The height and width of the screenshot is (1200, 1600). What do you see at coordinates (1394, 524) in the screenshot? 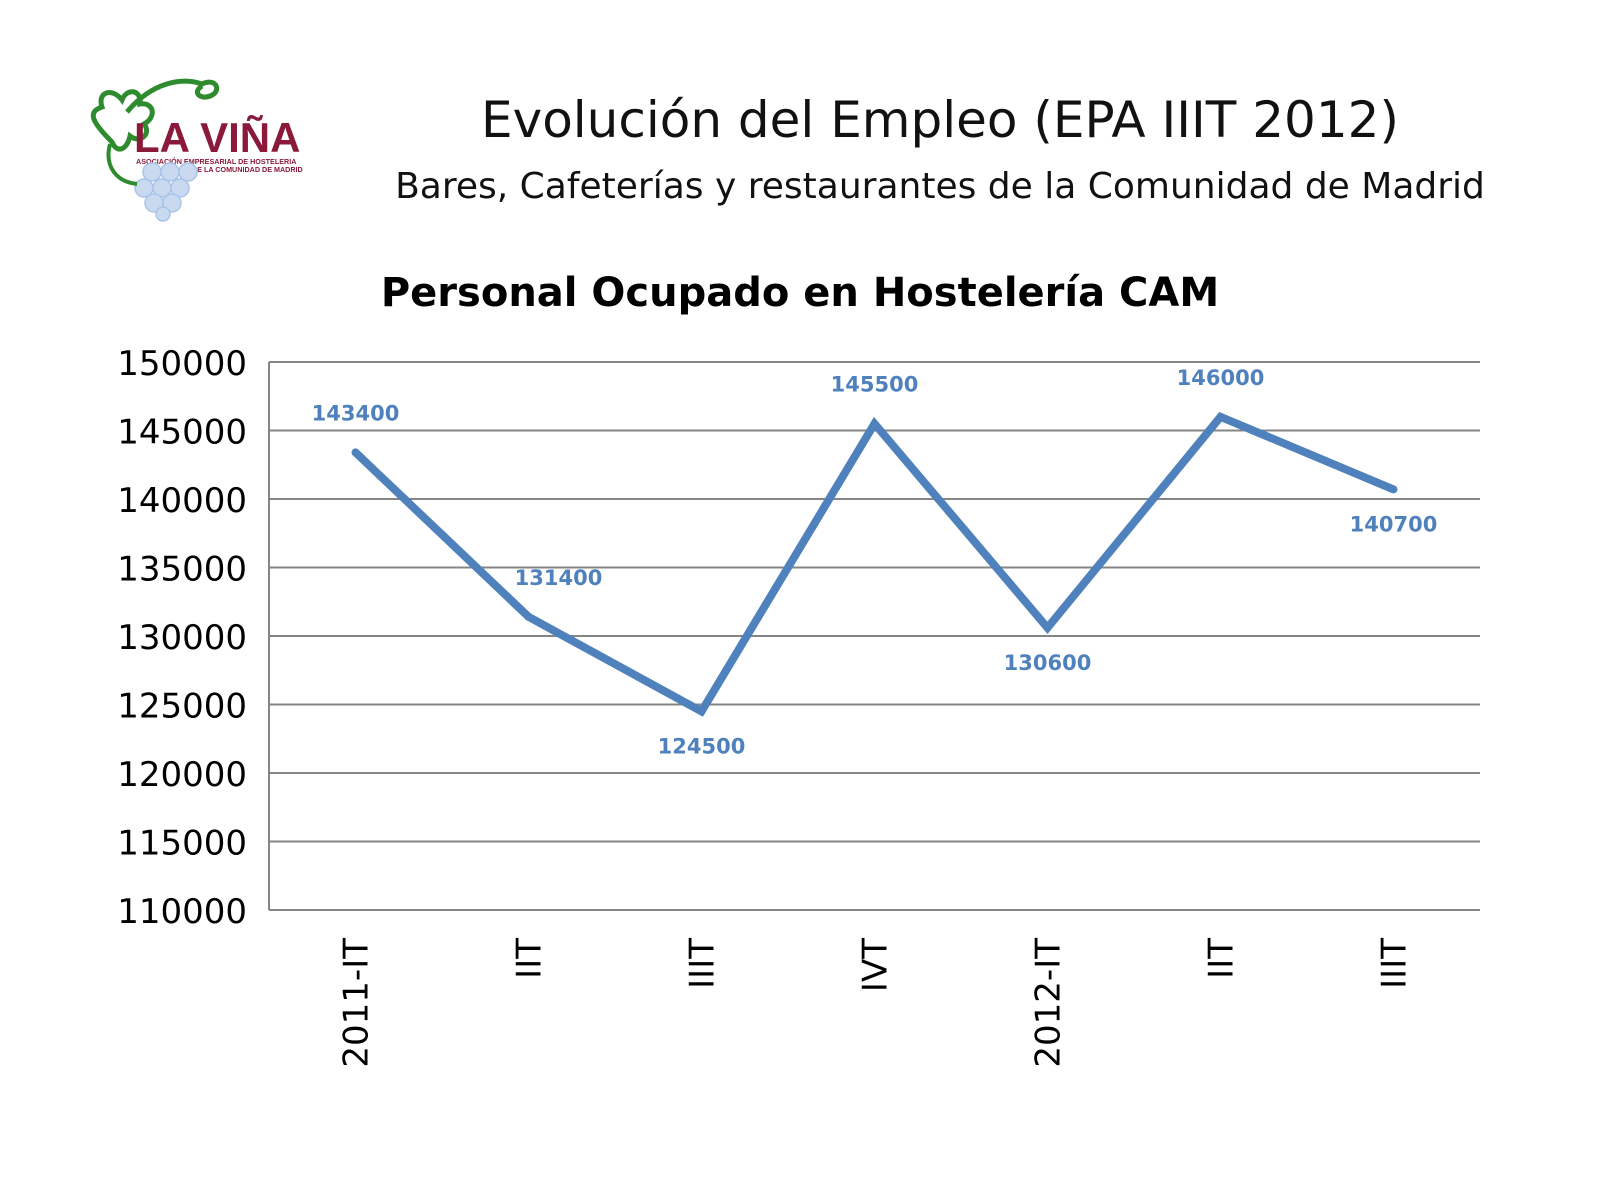
I see `data-label: 140700` at bounding box center [1394, 524].